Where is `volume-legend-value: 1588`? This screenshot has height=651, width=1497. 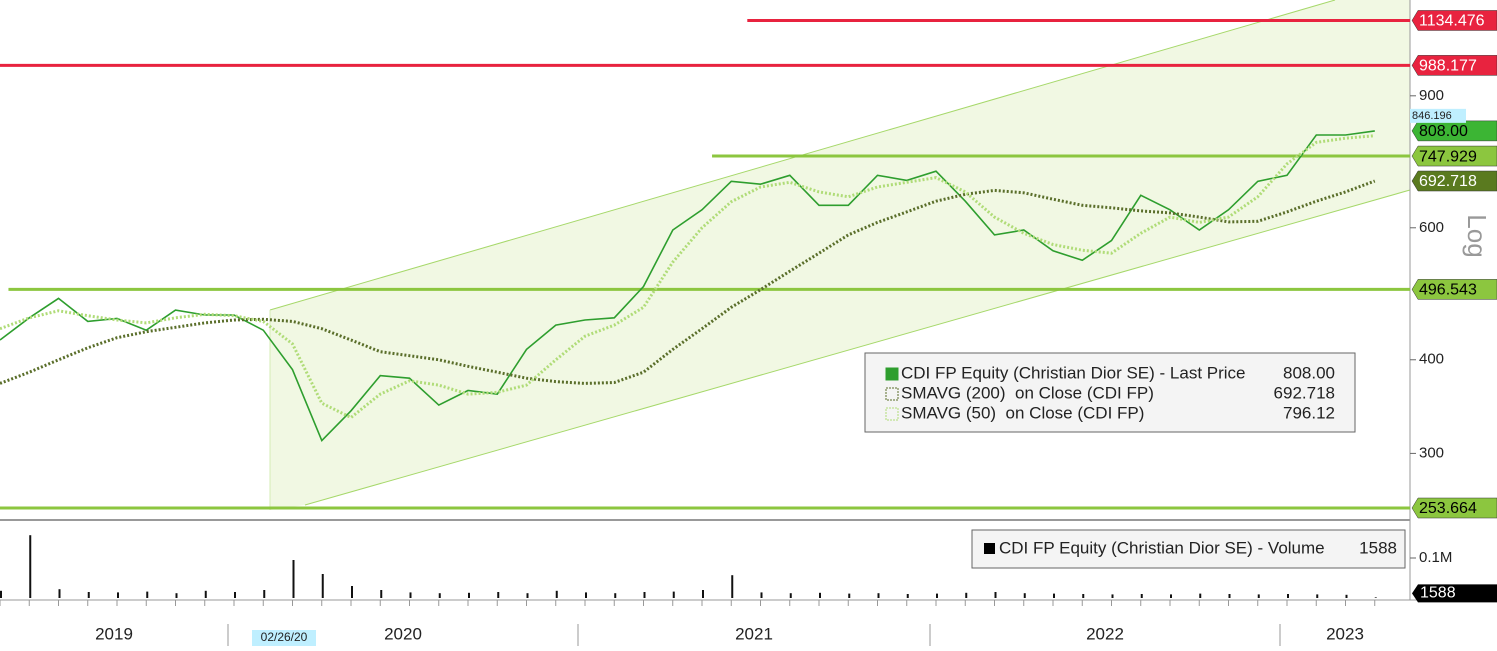 volume-legend-value: 1588 is located at coordinates (1378, 547).